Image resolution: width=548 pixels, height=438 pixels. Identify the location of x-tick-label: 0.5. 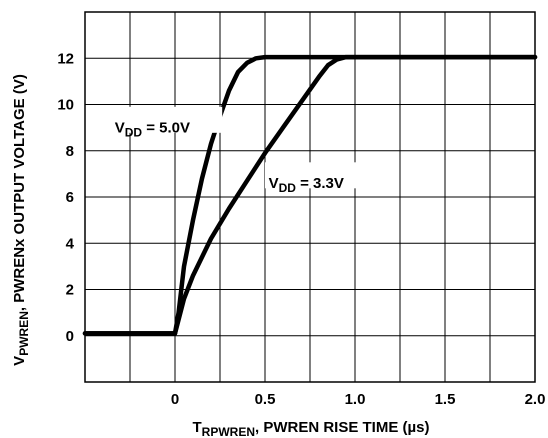
(265, 399).